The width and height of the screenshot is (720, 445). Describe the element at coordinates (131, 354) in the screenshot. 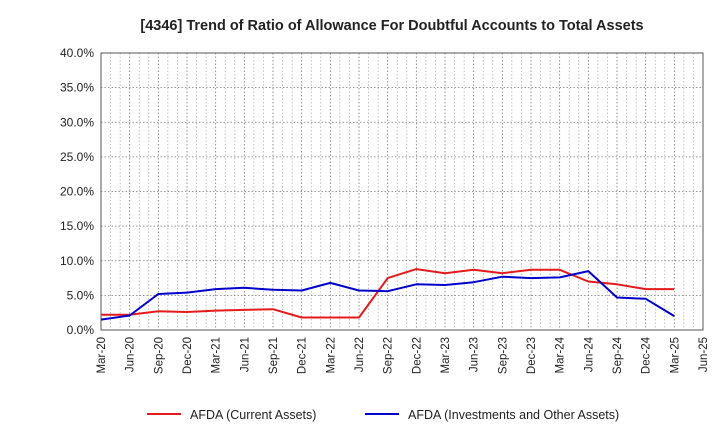

I see `x-tick-label: Jun-20` at that location.